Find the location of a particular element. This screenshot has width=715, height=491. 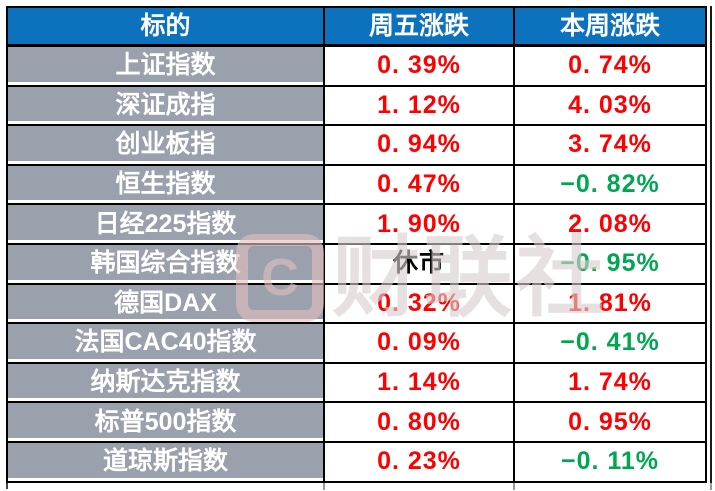

table-row: 德国DAX 0. 32% 1. 81% is located at coordinates (356, 303).